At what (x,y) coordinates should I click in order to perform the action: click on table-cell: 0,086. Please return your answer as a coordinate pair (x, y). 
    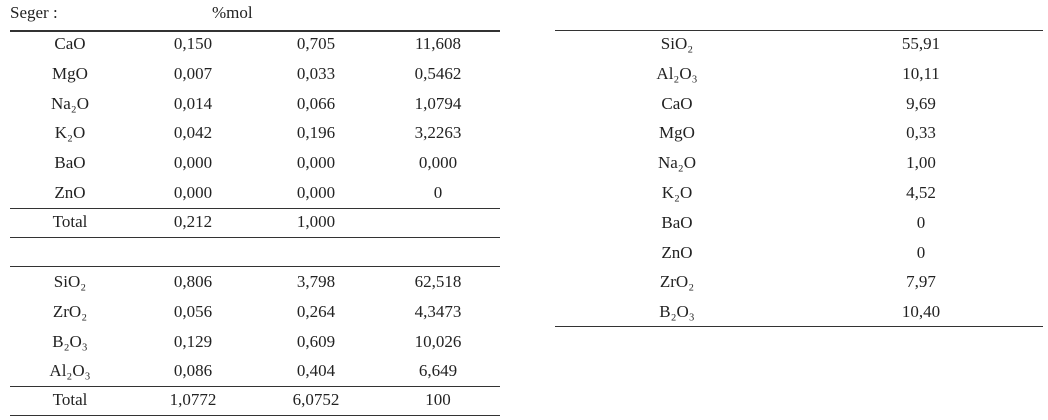
    Looking at the image, I should click on (193, 371).